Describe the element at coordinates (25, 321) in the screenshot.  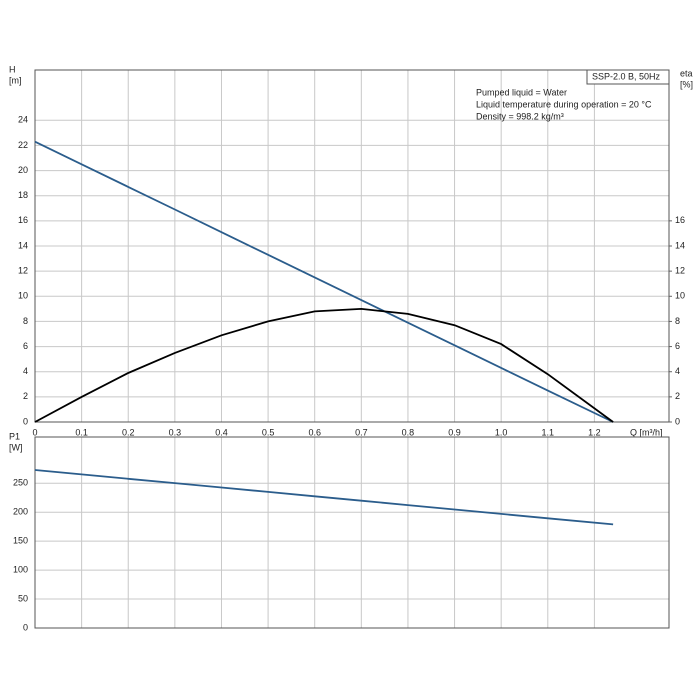
I see `y-tick-label: 8` at that location.